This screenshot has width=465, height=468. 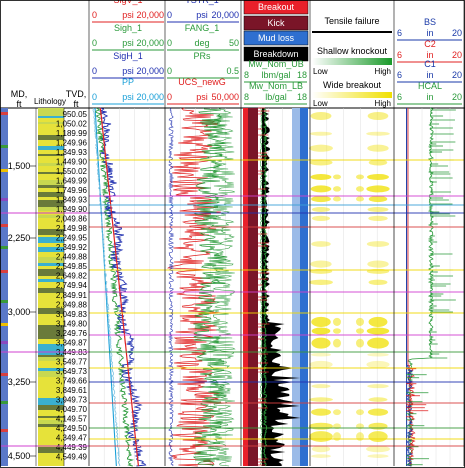 What do you see at coordinates (304, 287) in the screenshot?
I see `mudloss-flag-column-dark` at bounding box center [304, 287].